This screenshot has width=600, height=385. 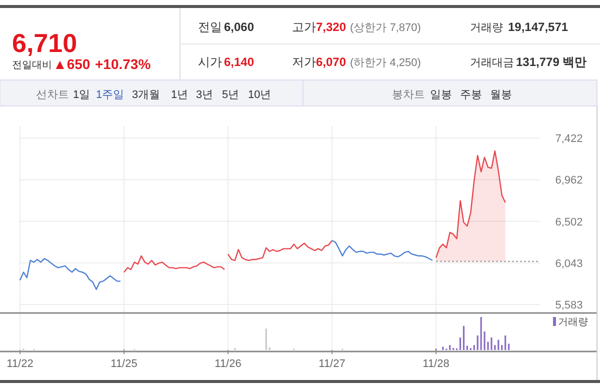 I want to click on text: 6,060, so click(x=239, y=27).